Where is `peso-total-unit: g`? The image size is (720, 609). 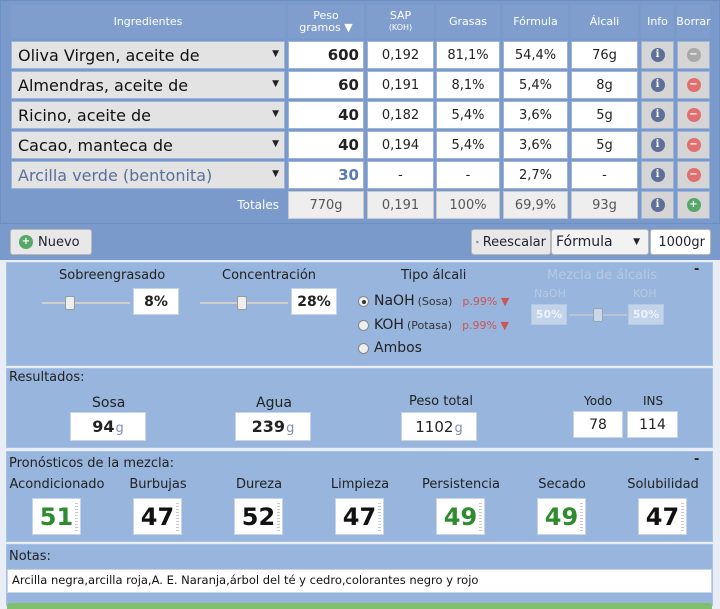
peso-total-unit: g is located at coordinates (458, 428).